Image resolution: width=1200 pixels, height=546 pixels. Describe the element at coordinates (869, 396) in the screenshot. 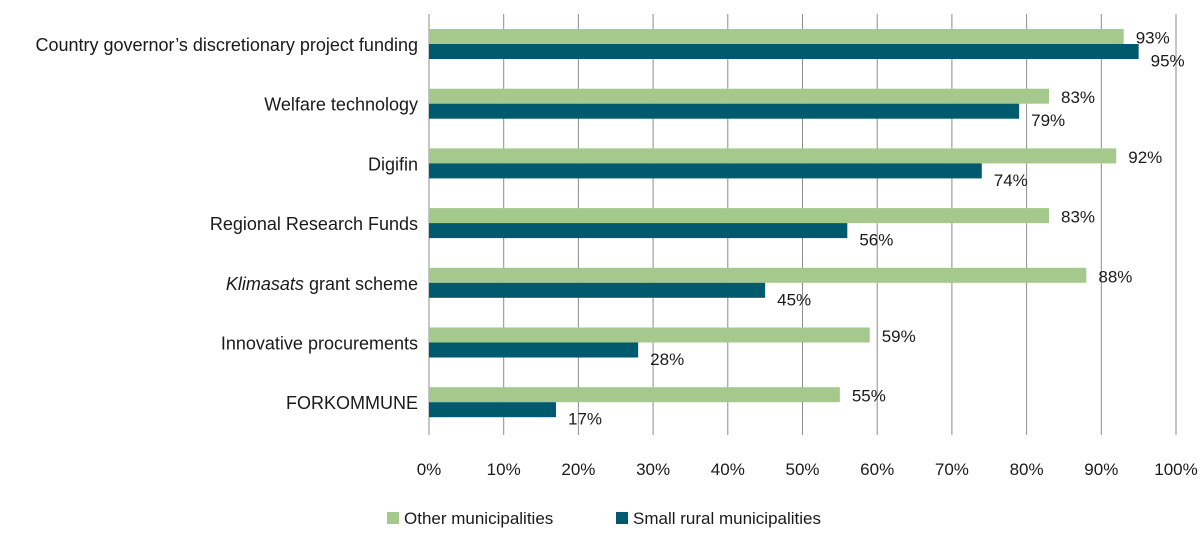

I see `data-label: 55%` at that location.